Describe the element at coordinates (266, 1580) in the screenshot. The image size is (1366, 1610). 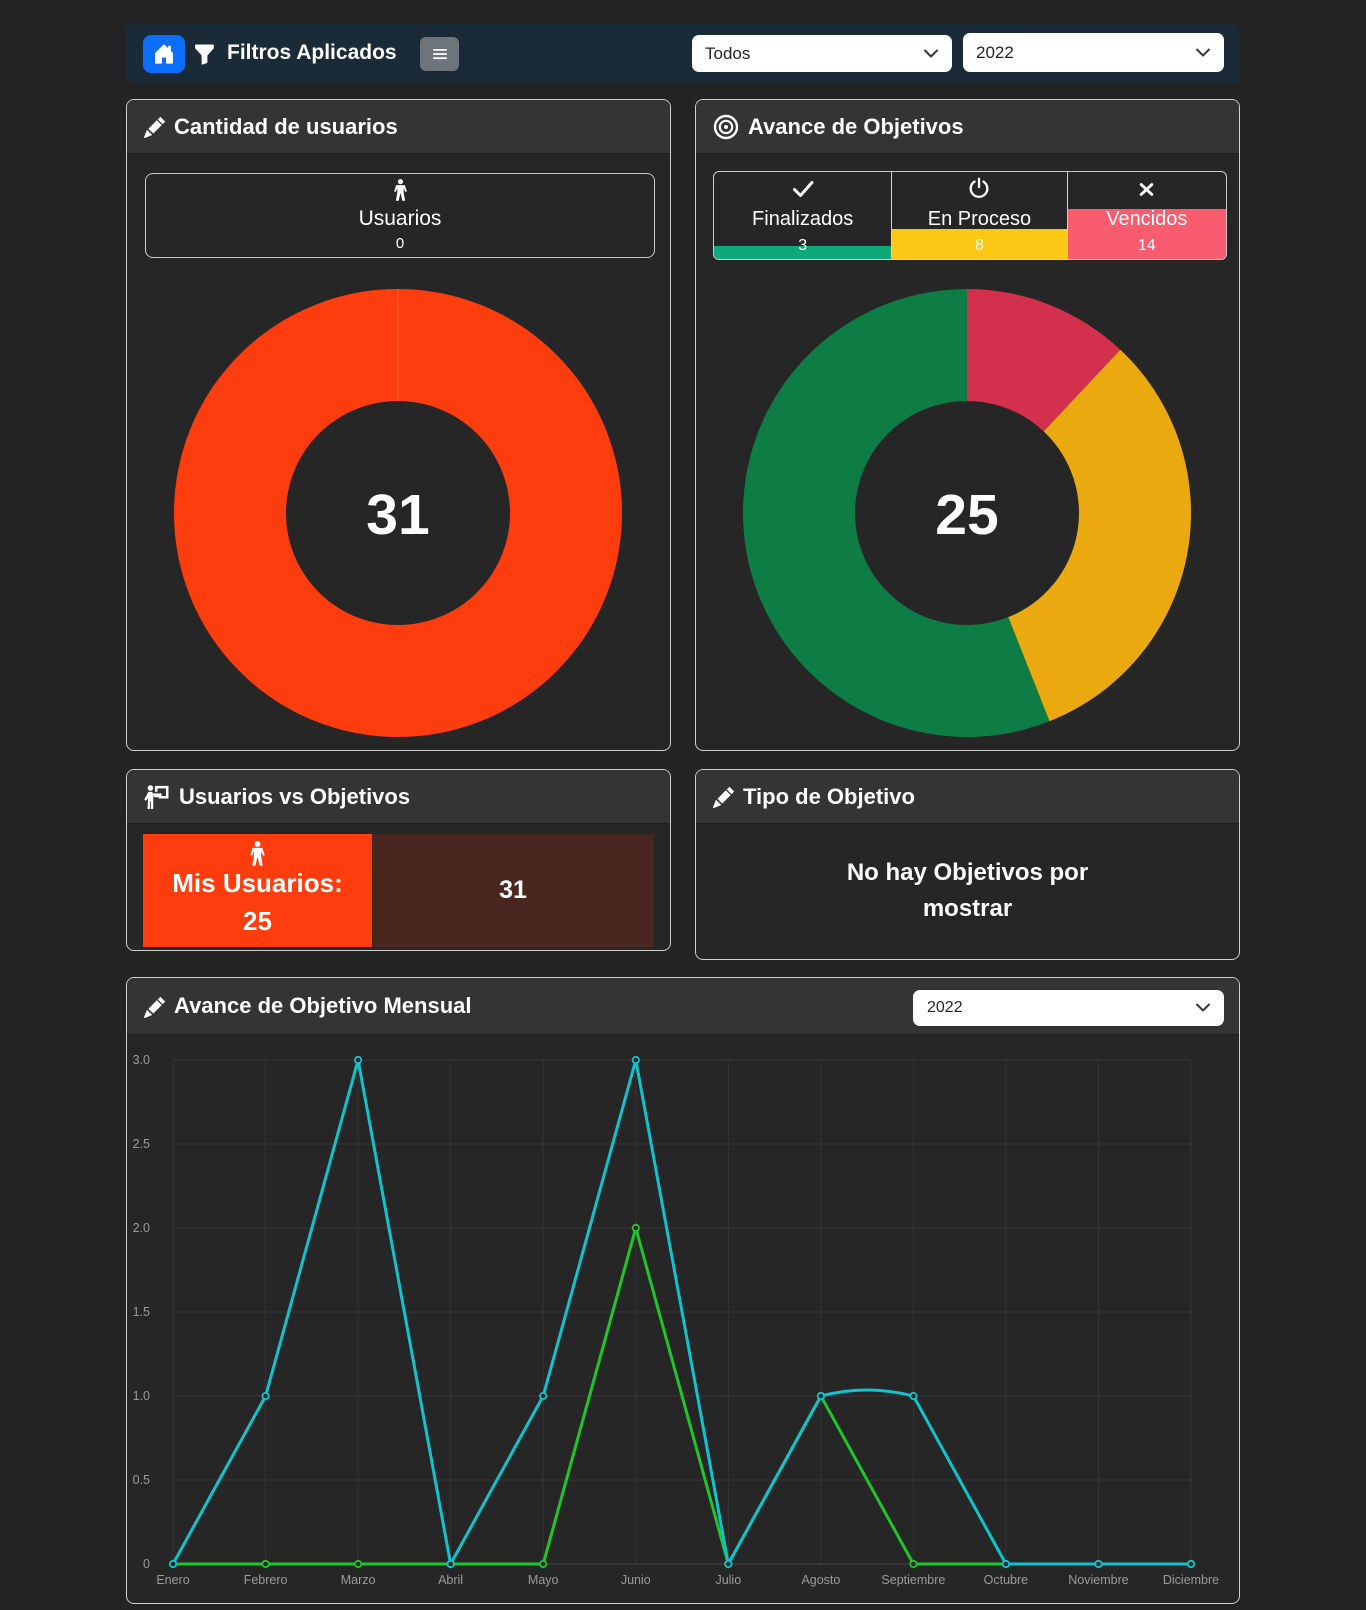
I see `svg-text: Febrero` at that location.